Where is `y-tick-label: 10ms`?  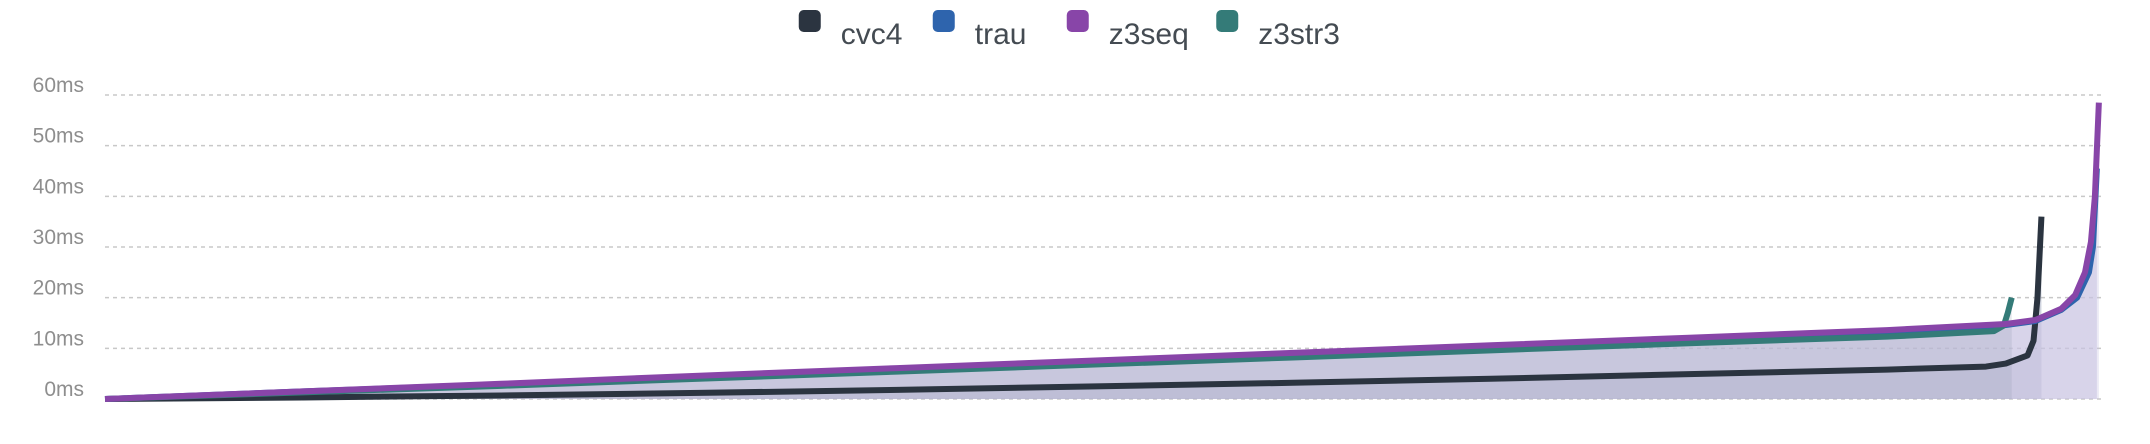 y-tick-label: 10ms is located at coordinates (58, 338).